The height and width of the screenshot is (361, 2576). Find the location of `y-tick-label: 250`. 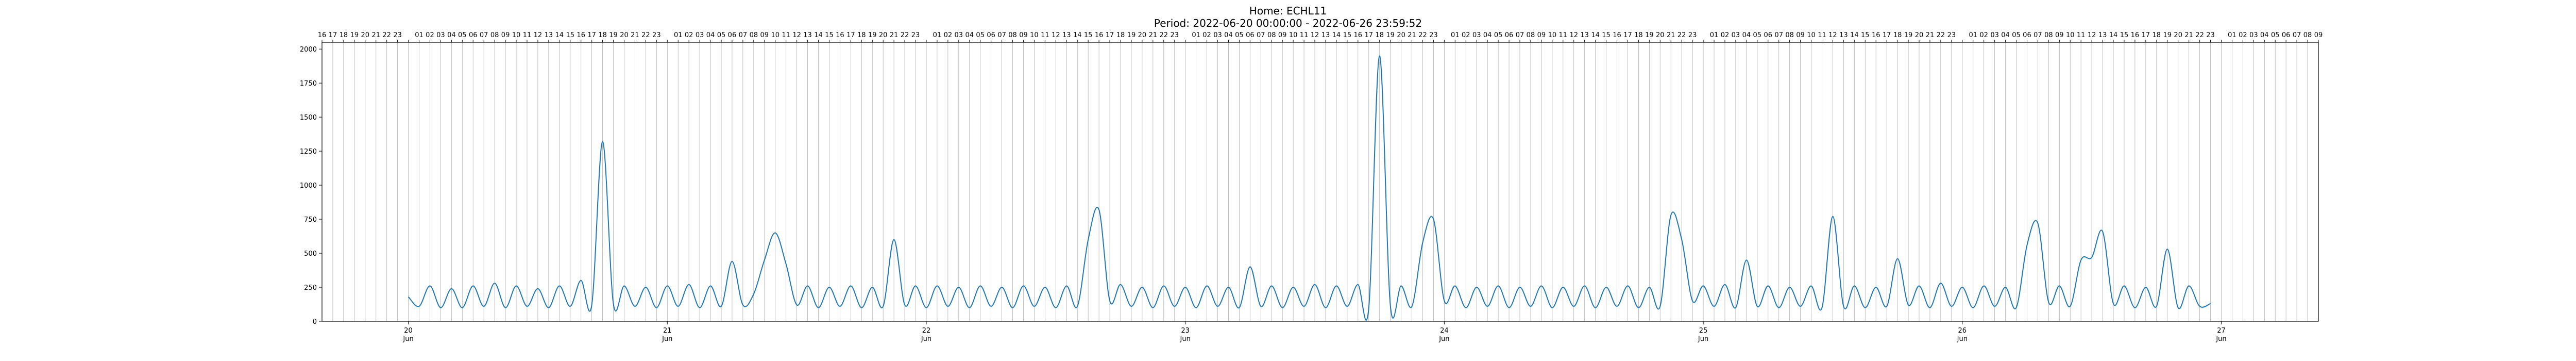

y-tick-label: 250 is located at coordinates (310, 288).